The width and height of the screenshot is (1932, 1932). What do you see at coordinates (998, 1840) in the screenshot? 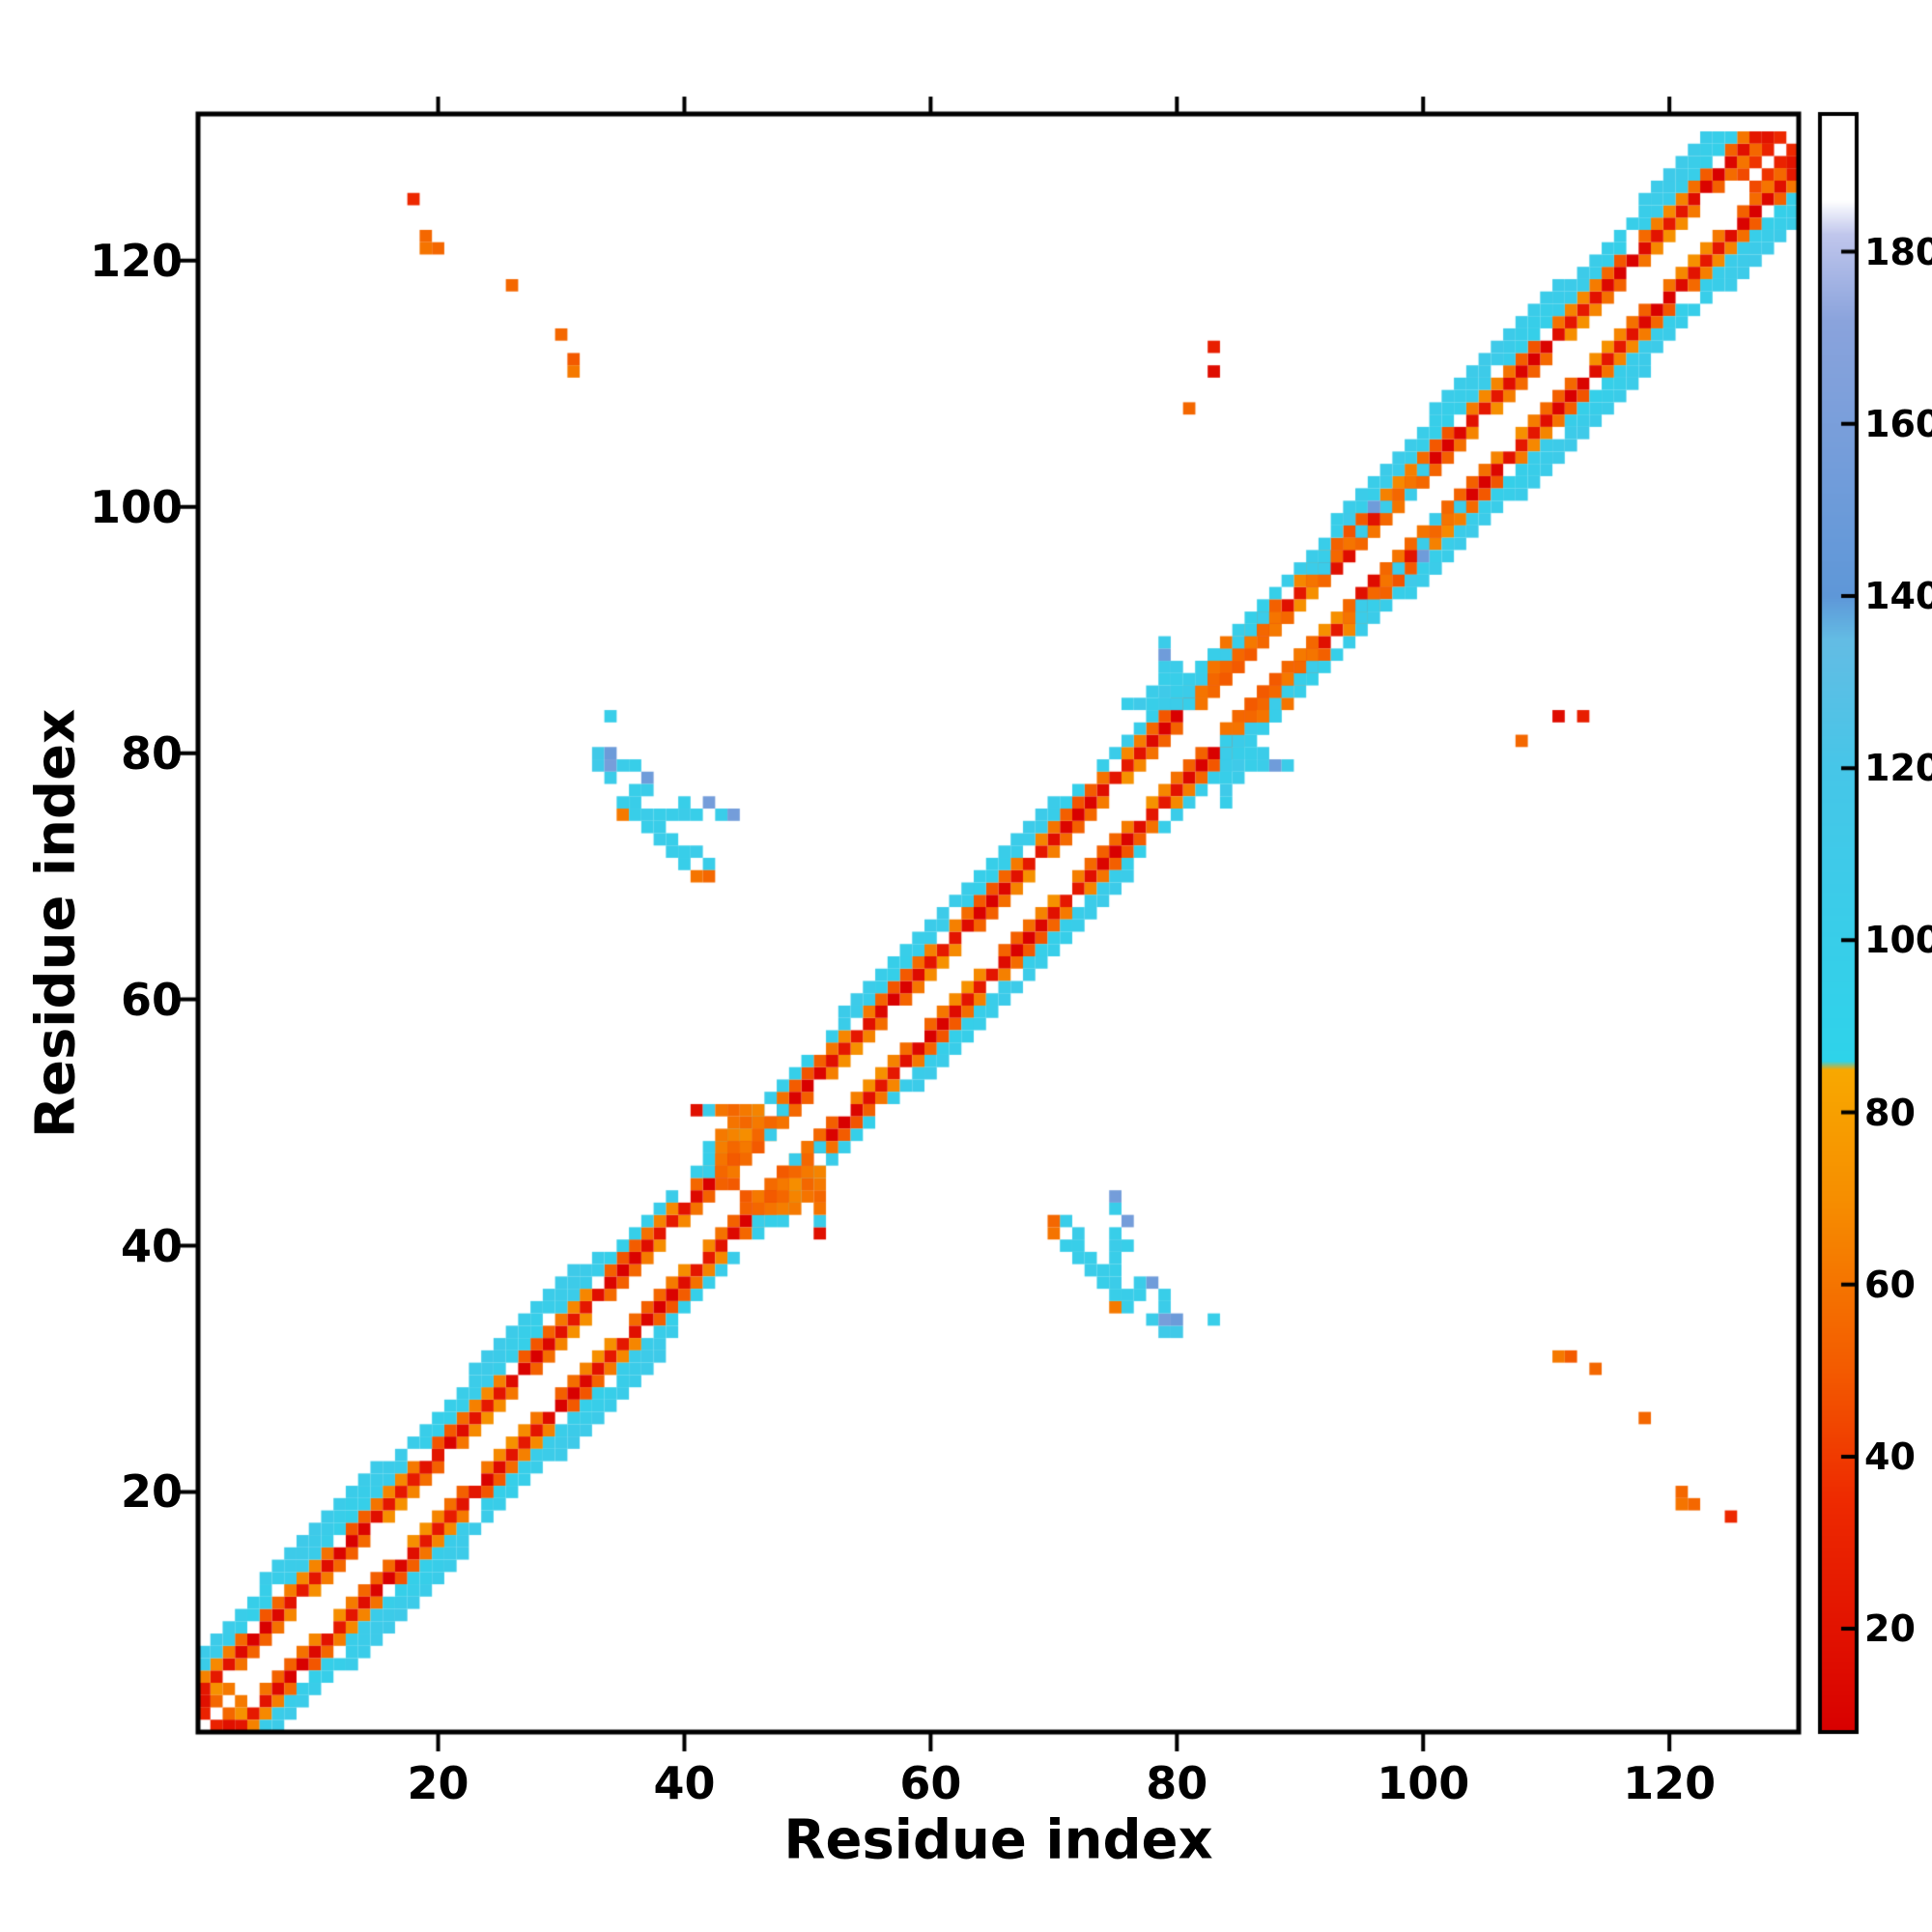
I see `x-axis-label: Residue index` at bounding box center [998, 1840].